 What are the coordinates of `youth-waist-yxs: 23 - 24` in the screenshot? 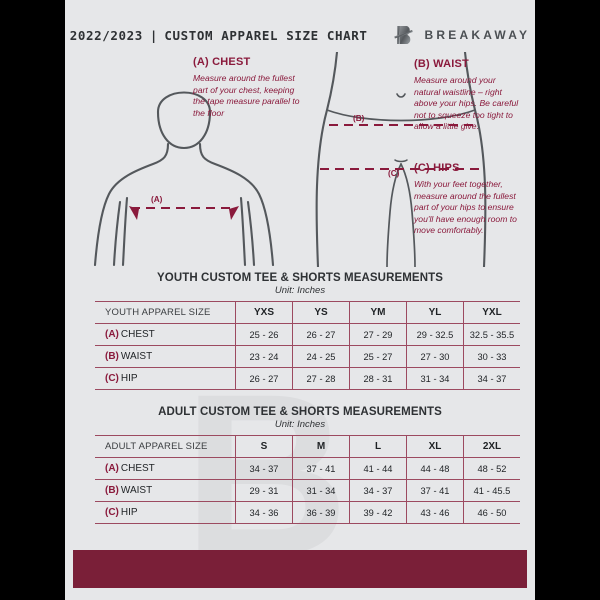 It's located at (264, 356).